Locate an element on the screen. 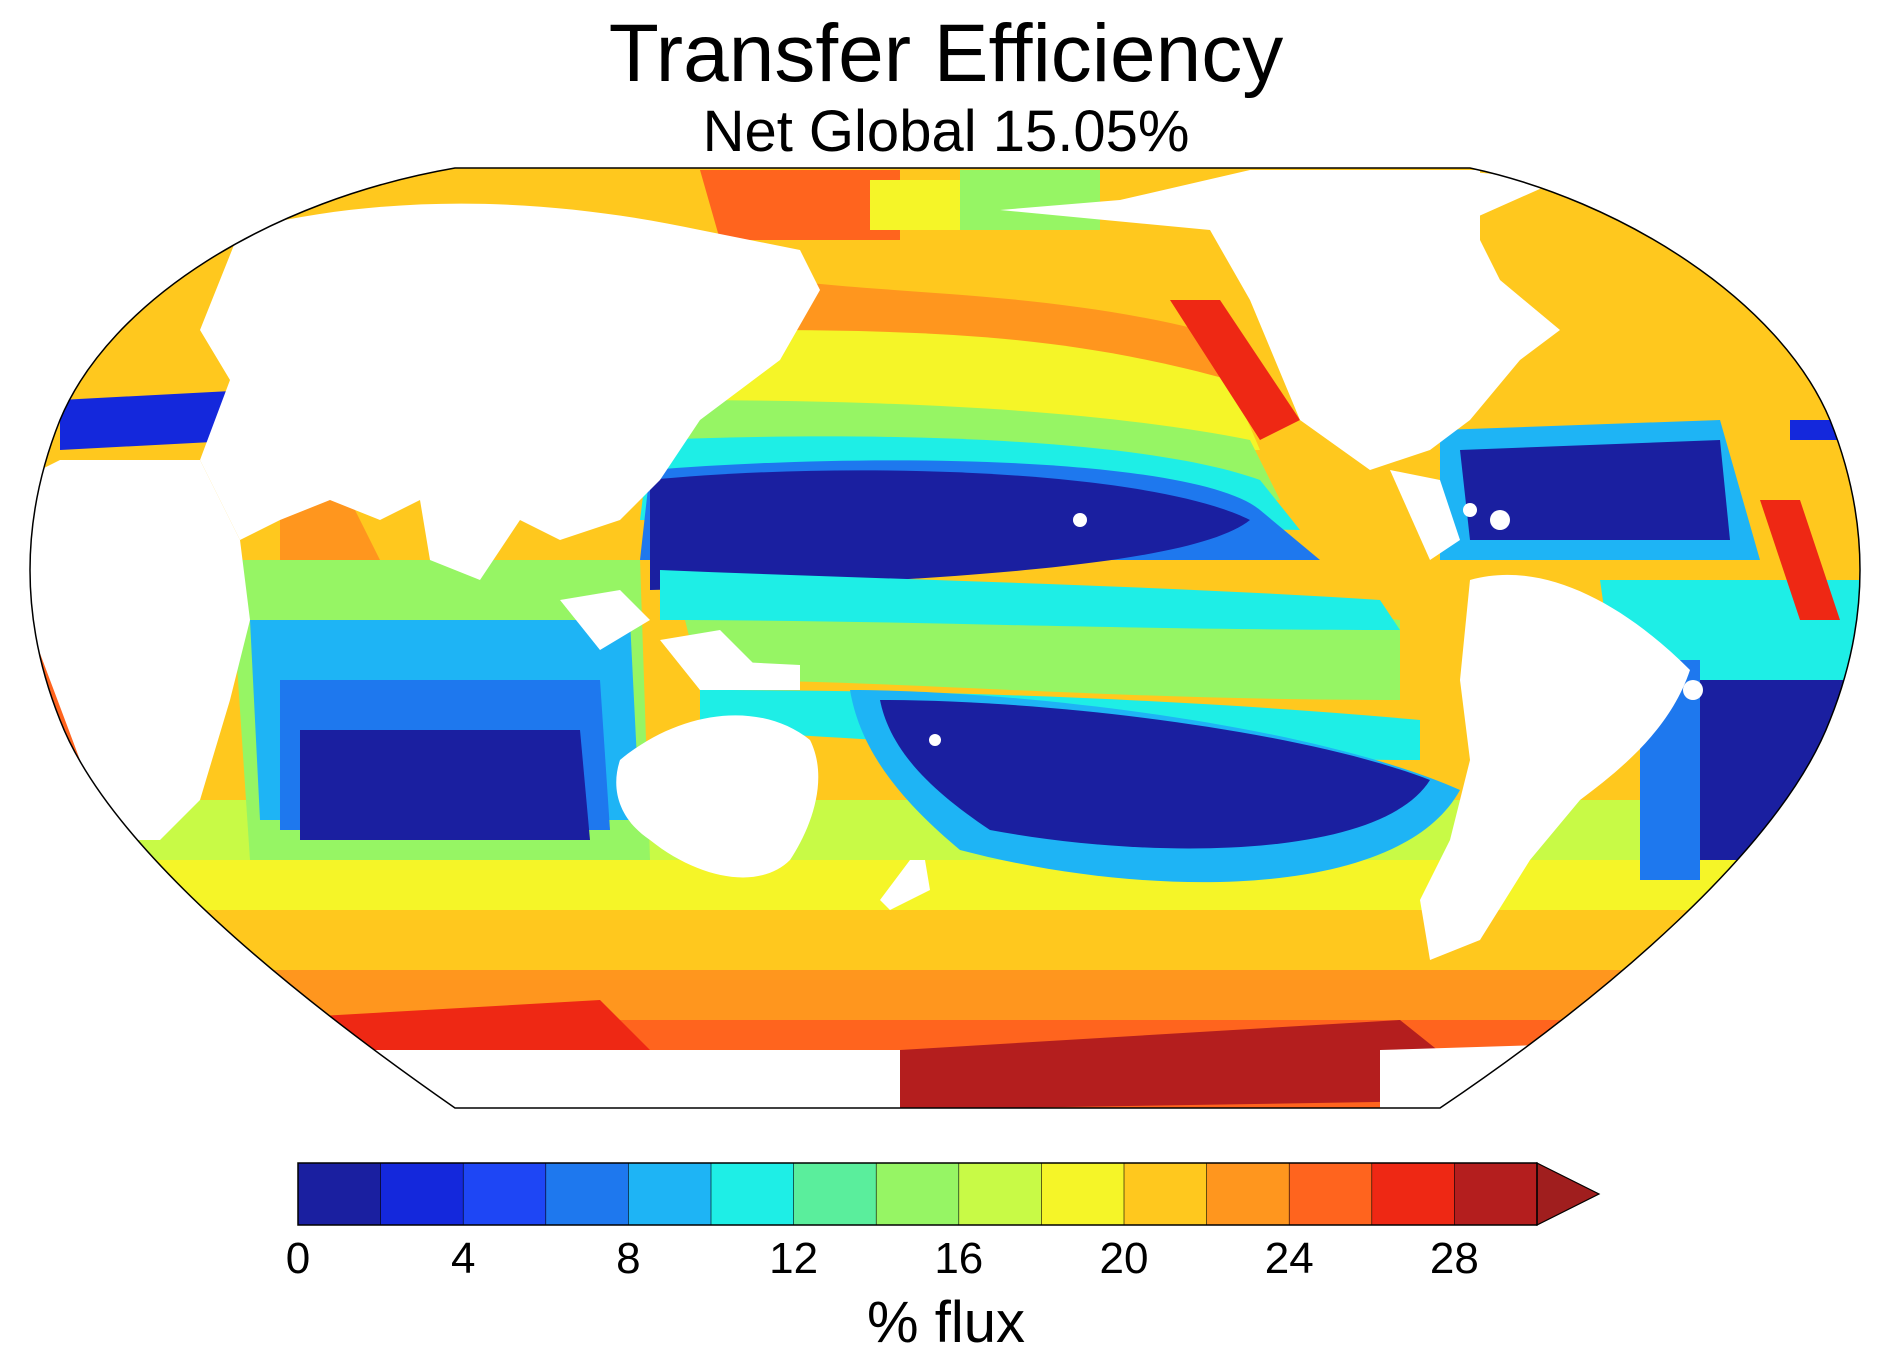 The width and height of the screenshot is (1892, 1366). colorbar-frame is located at coordinates (917, 1194).